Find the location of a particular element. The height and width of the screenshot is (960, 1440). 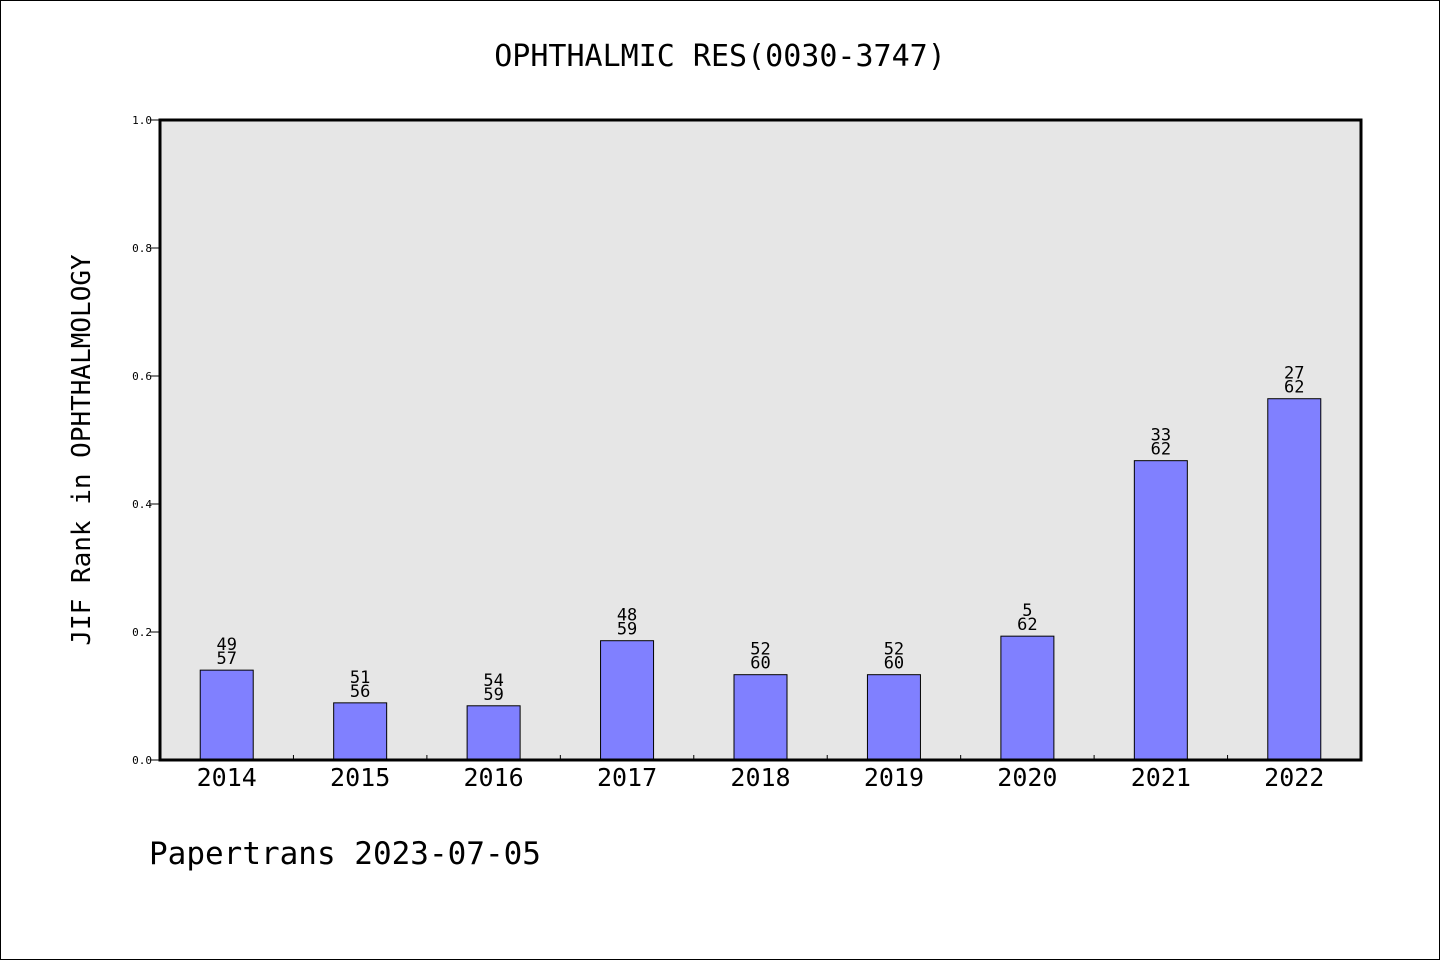

bar-2017 is located at coordinates (627, 700).